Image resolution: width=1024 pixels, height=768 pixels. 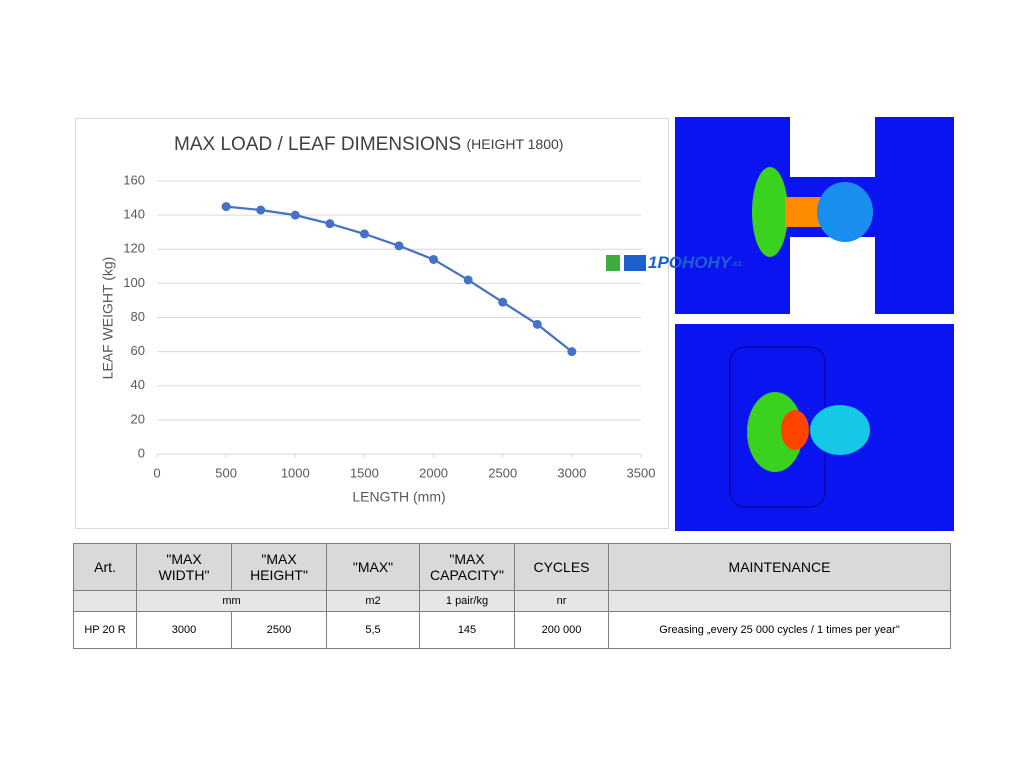 I want to click on y-tick-label: 160, so click(x=134, y=179).